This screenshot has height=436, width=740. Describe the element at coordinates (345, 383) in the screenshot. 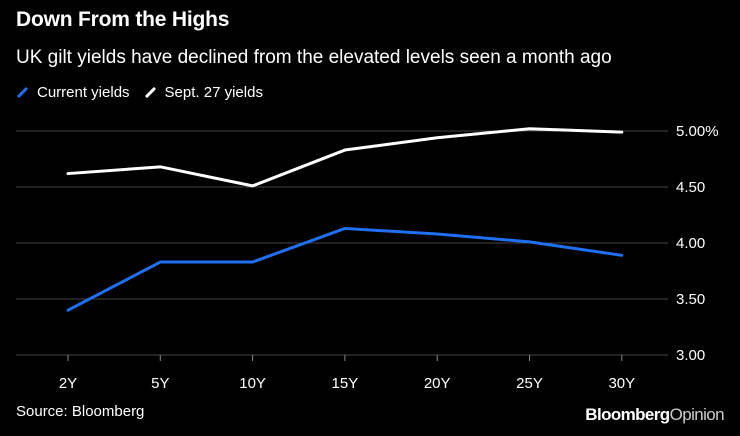

I see `x-tick-label-3: 15Y` at that location.